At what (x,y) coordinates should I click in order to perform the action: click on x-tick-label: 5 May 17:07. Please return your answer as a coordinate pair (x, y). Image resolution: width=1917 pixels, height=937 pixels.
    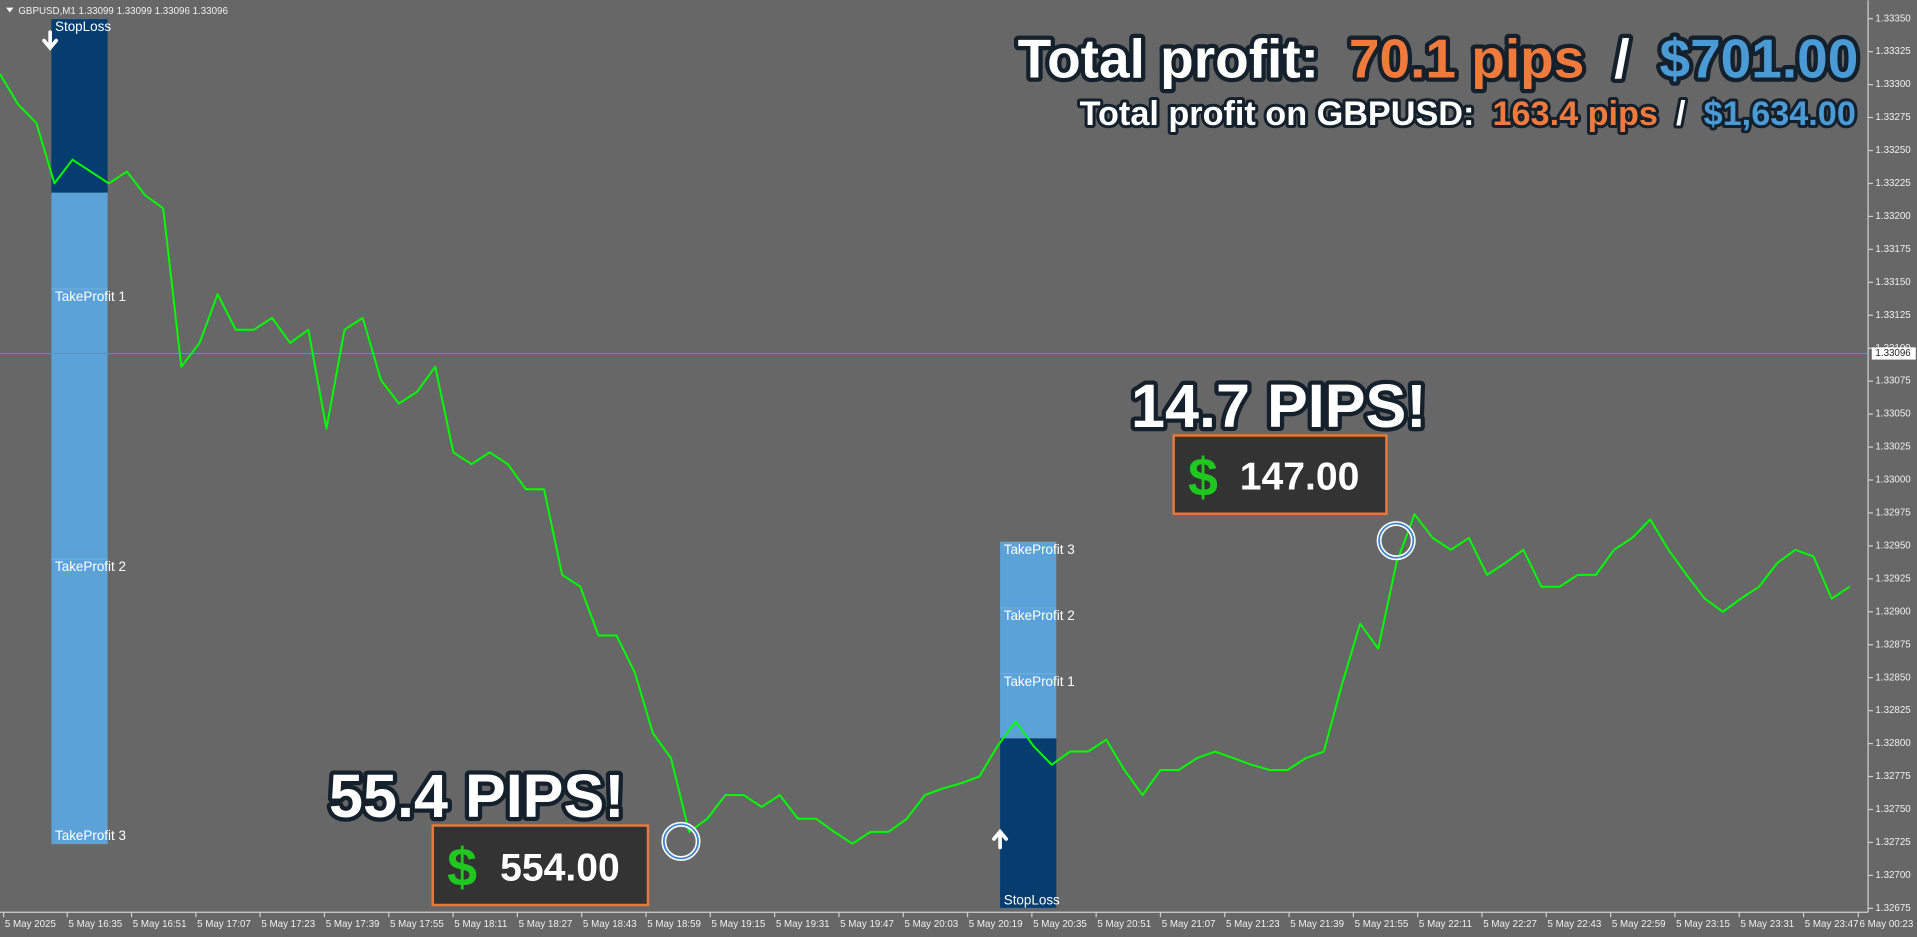
    Looking at the image, I should click on (224, 924).